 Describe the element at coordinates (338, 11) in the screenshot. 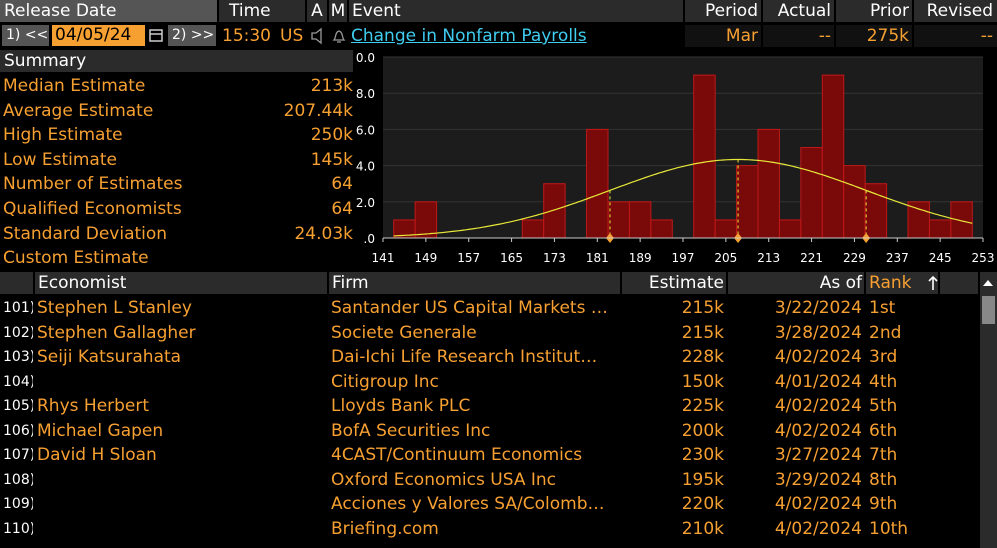

I see `header-cell: M` at that location.